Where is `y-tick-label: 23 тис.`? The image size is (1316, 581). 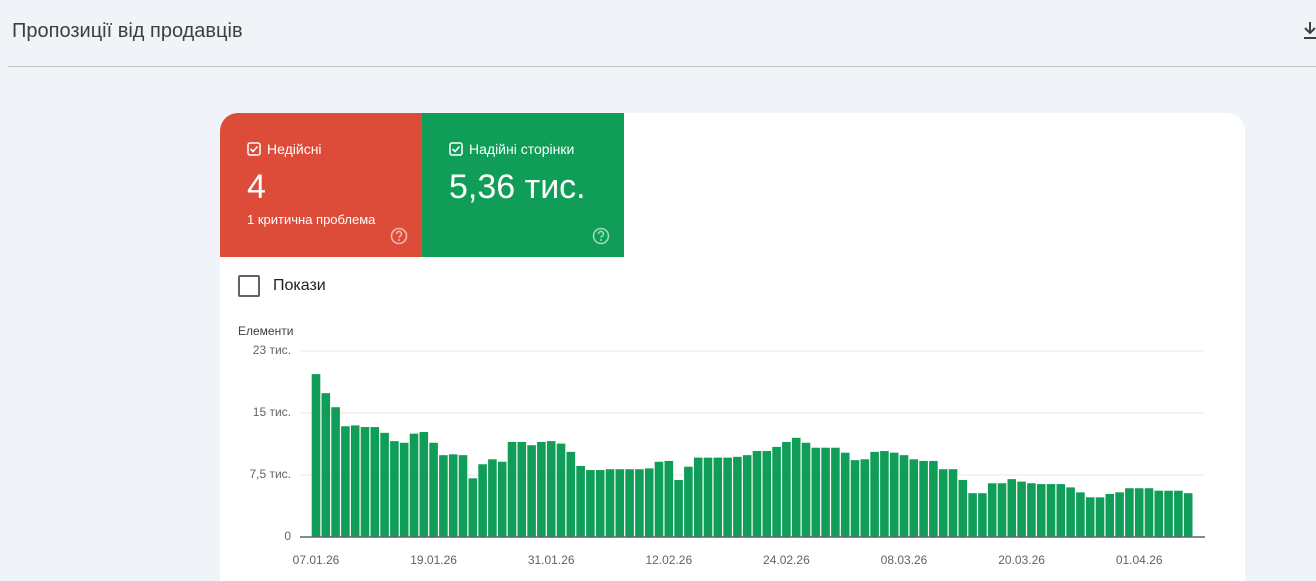
y-tick-label: 23 тис. is located at coordinates (272, 350).